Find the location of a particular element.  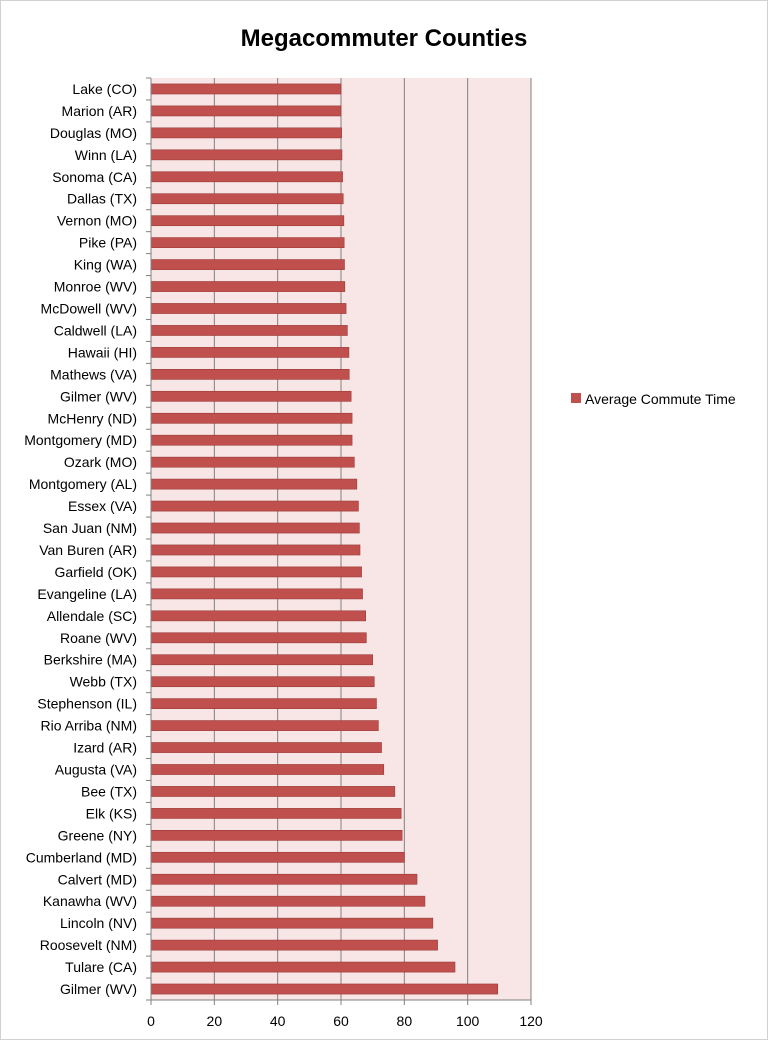

category-label: Dallas (TX) is located at coordinates (102, 199).